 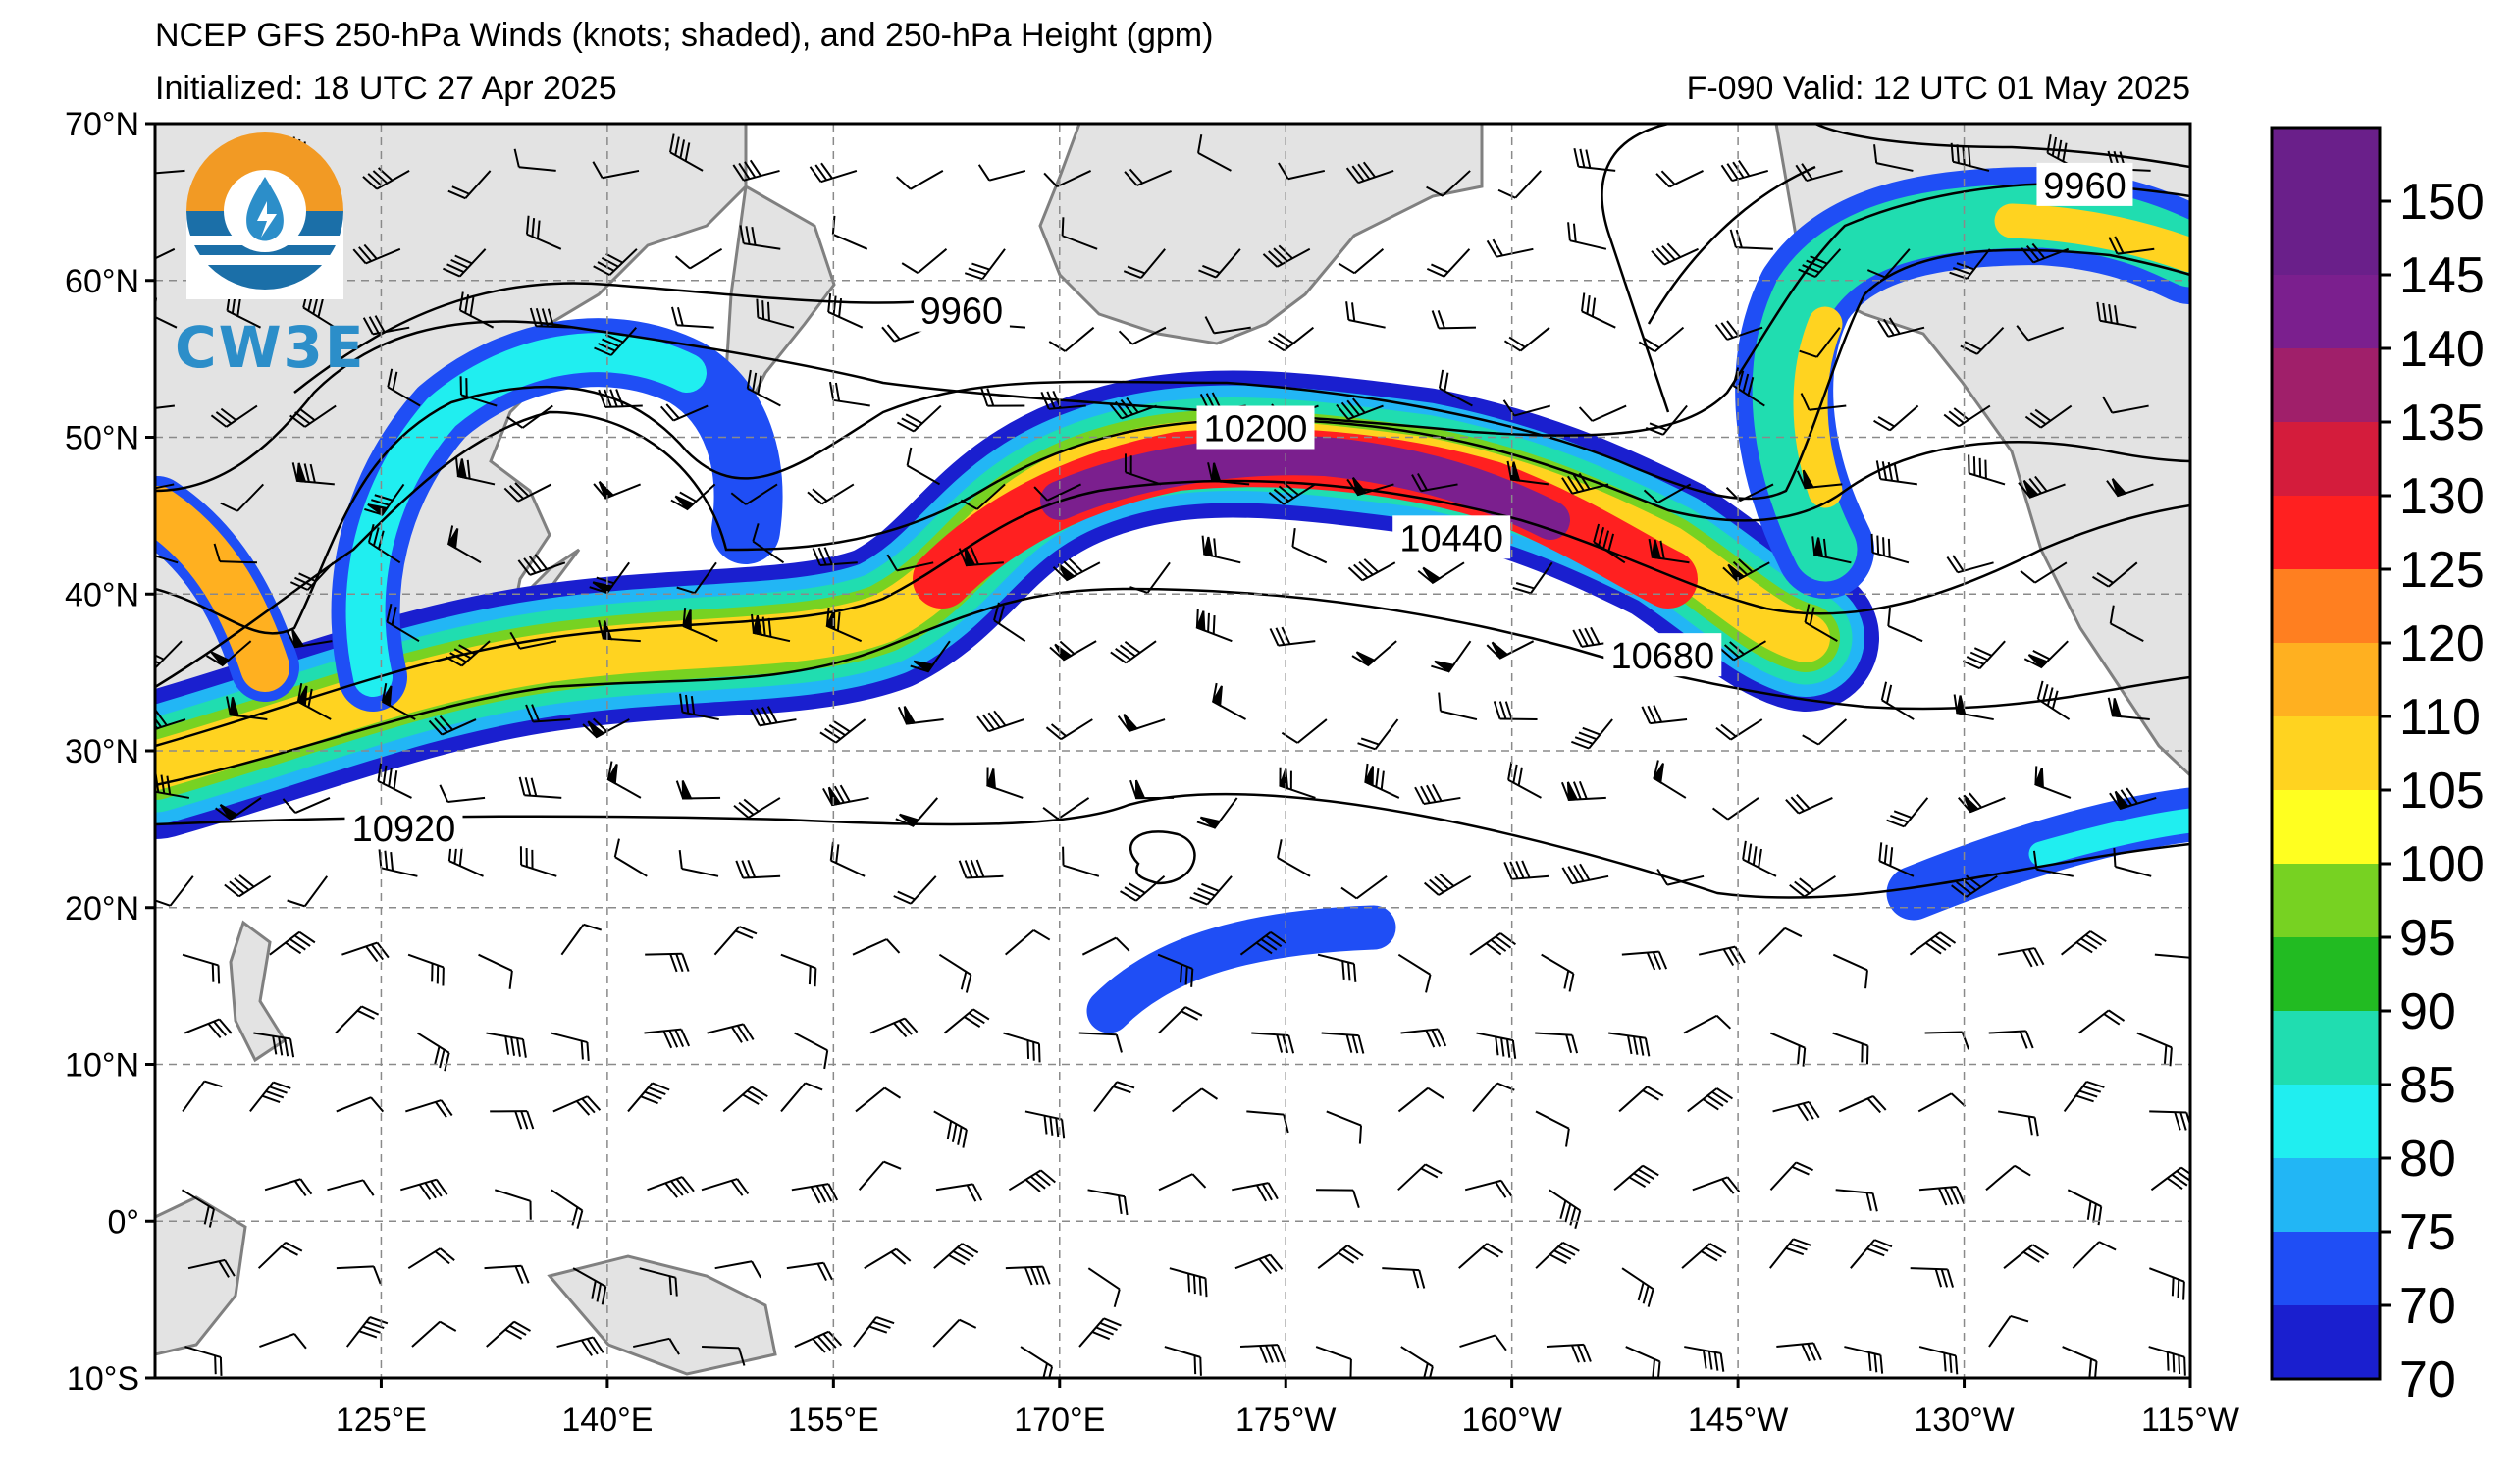 I want to click on contour-label: 9960, so click(x=962, y=312).